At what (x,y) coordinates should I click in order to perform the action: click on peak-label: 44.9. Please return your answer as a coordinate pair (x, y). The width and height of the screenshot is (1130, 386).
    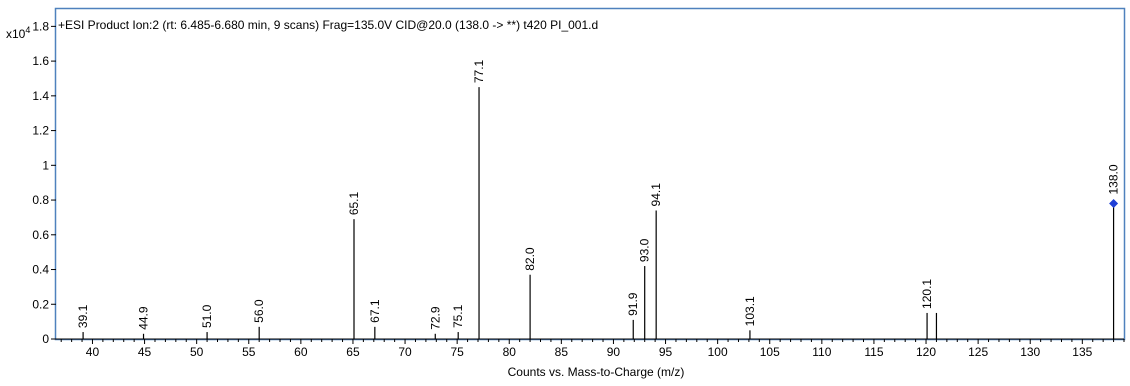
    Looking at the image, I should click on (144, 318).